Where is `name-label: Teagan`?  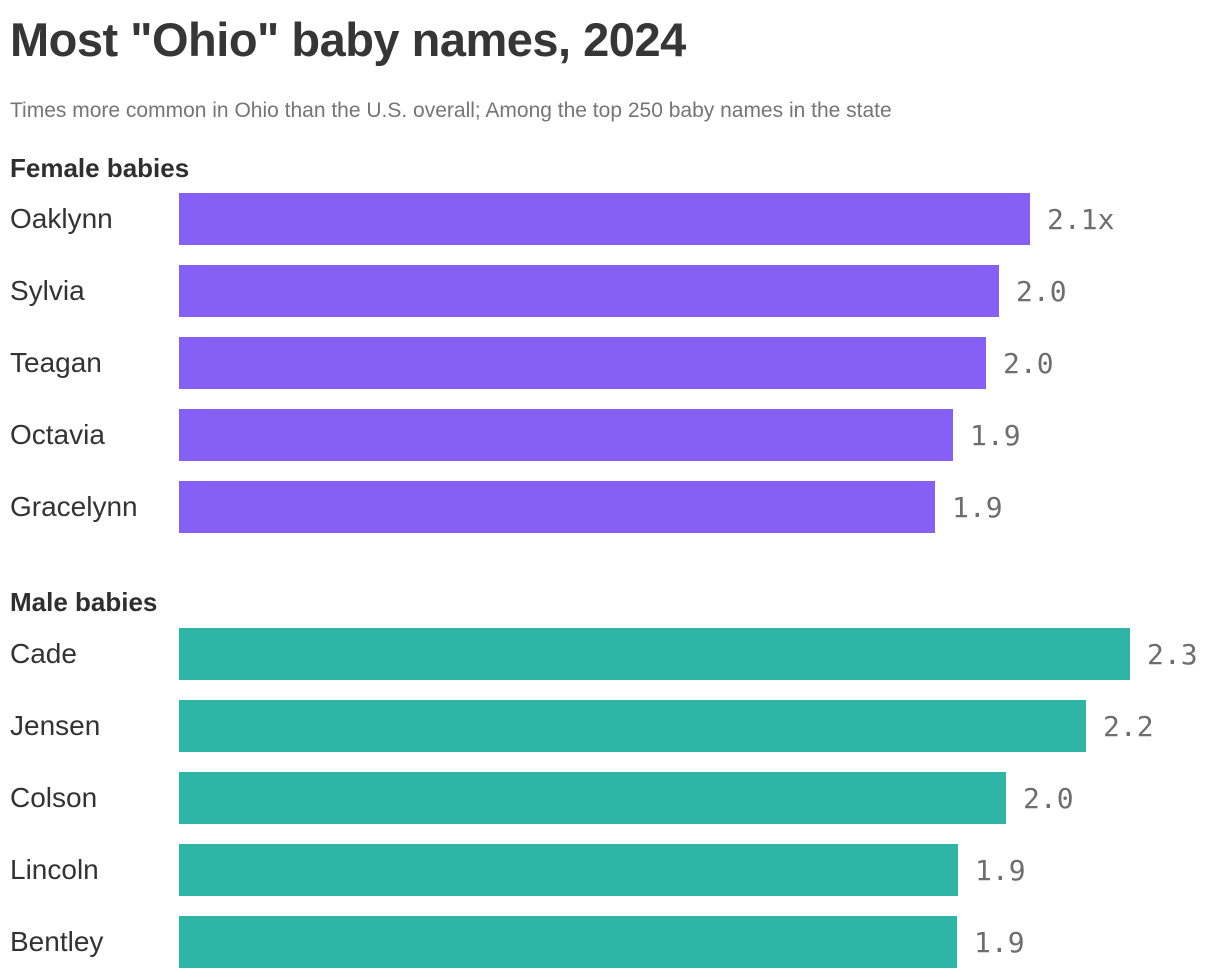
name-label: Teagan is located at coordinates (56, 362).